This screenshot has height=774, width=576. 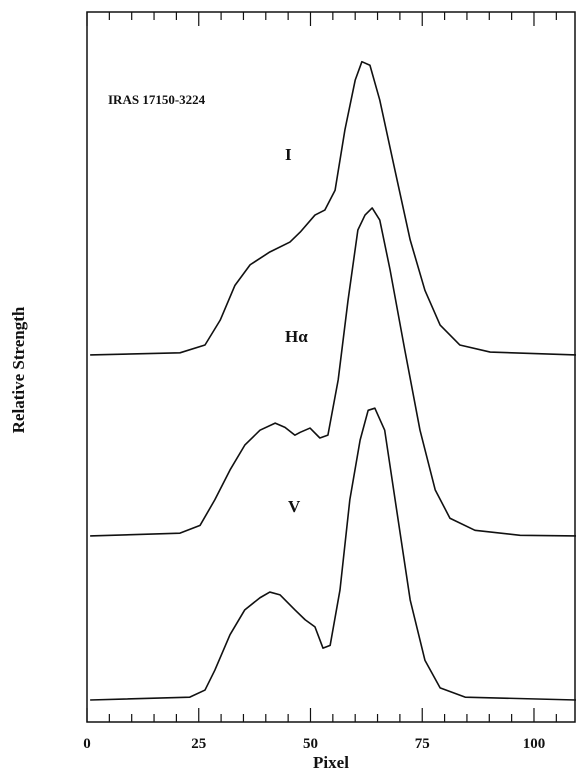 What do you see at coordinates (87, 744) in the screenshot?
I see `x-tick-label: 0` at bounding box center [87, 744].